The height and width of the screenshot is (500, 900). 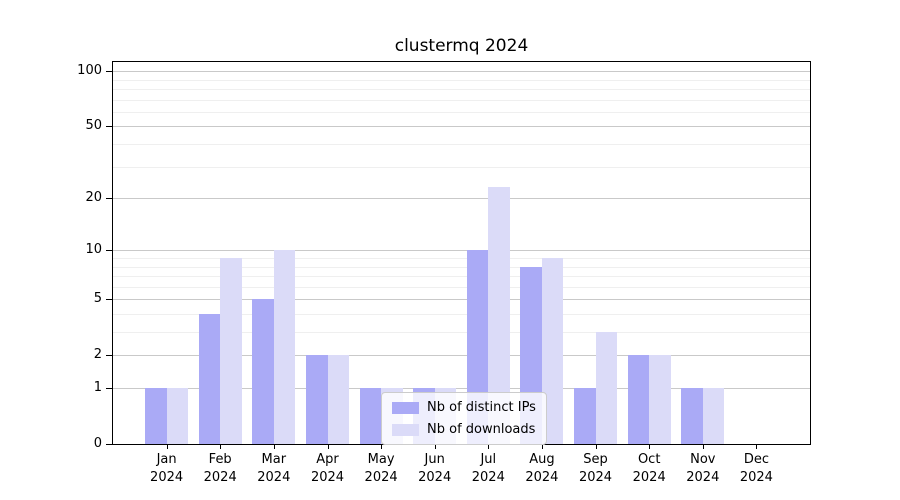 What do you see at coordinates (660, 399) in the screenshot?
I see `bar-downloads-oct` at bounding box center [660, 399].